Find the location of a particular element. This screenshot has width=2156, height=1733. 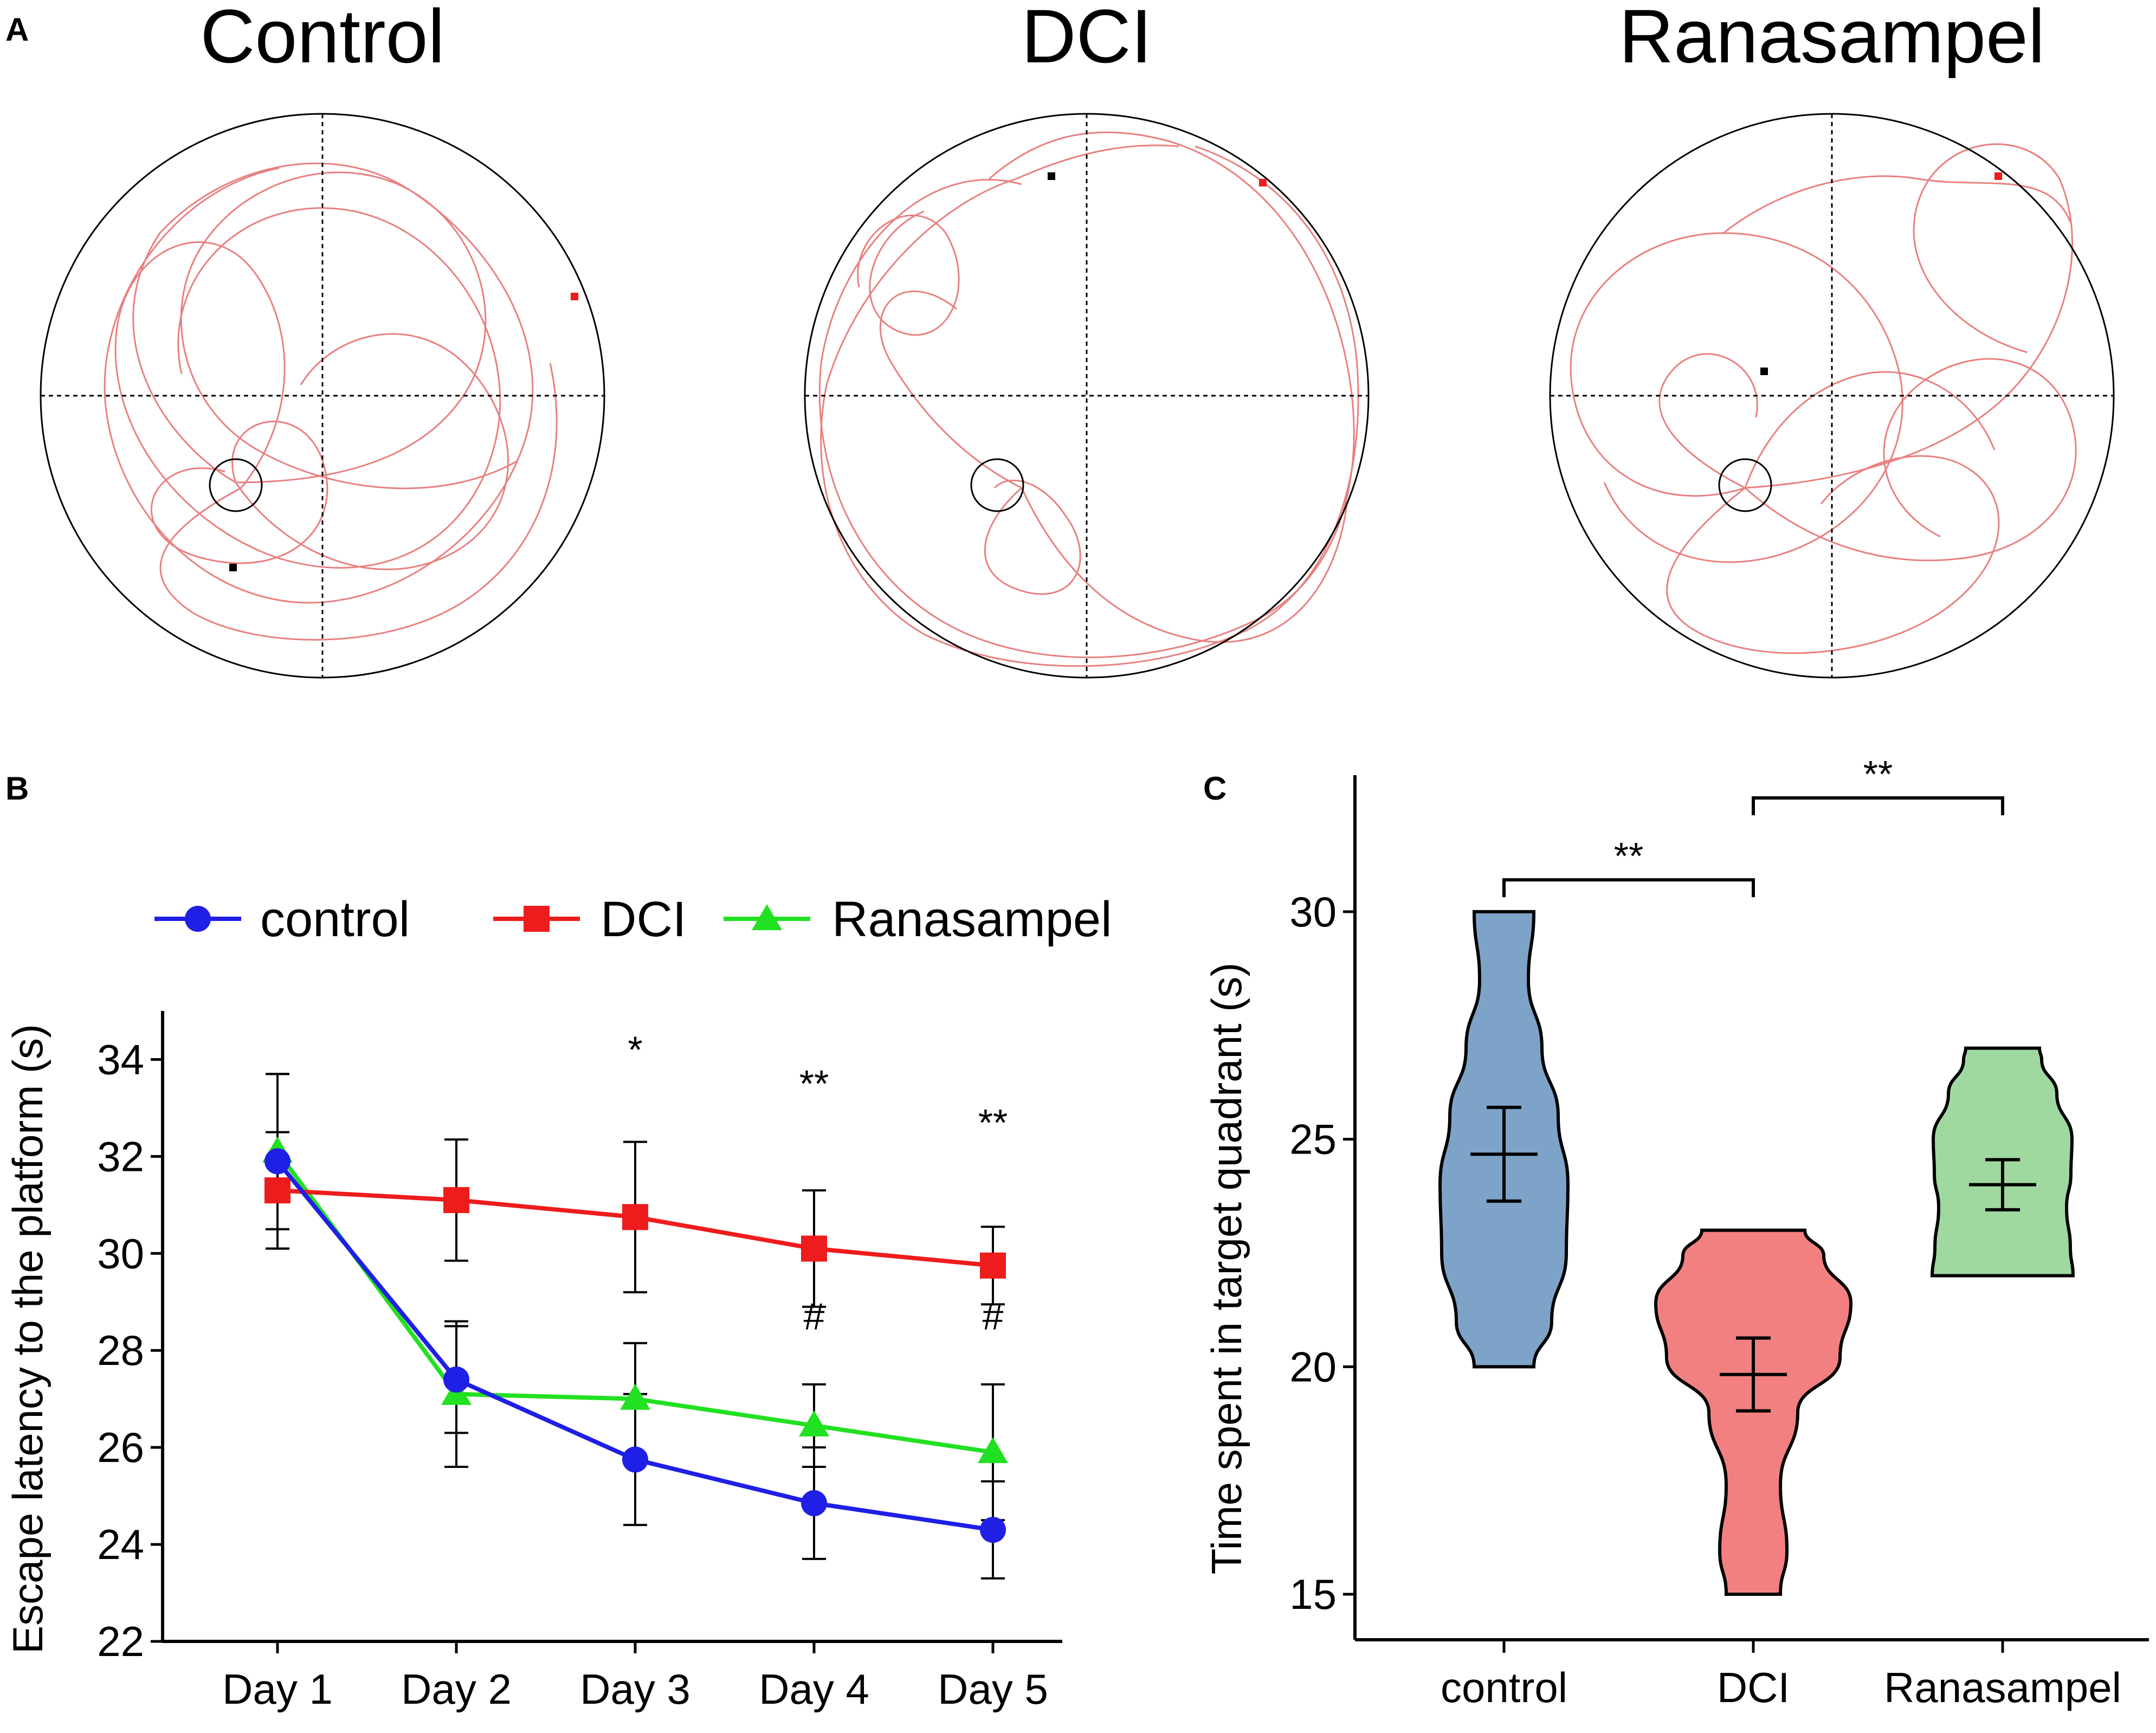

legend-marker-control is located at coordinates (198, 919).